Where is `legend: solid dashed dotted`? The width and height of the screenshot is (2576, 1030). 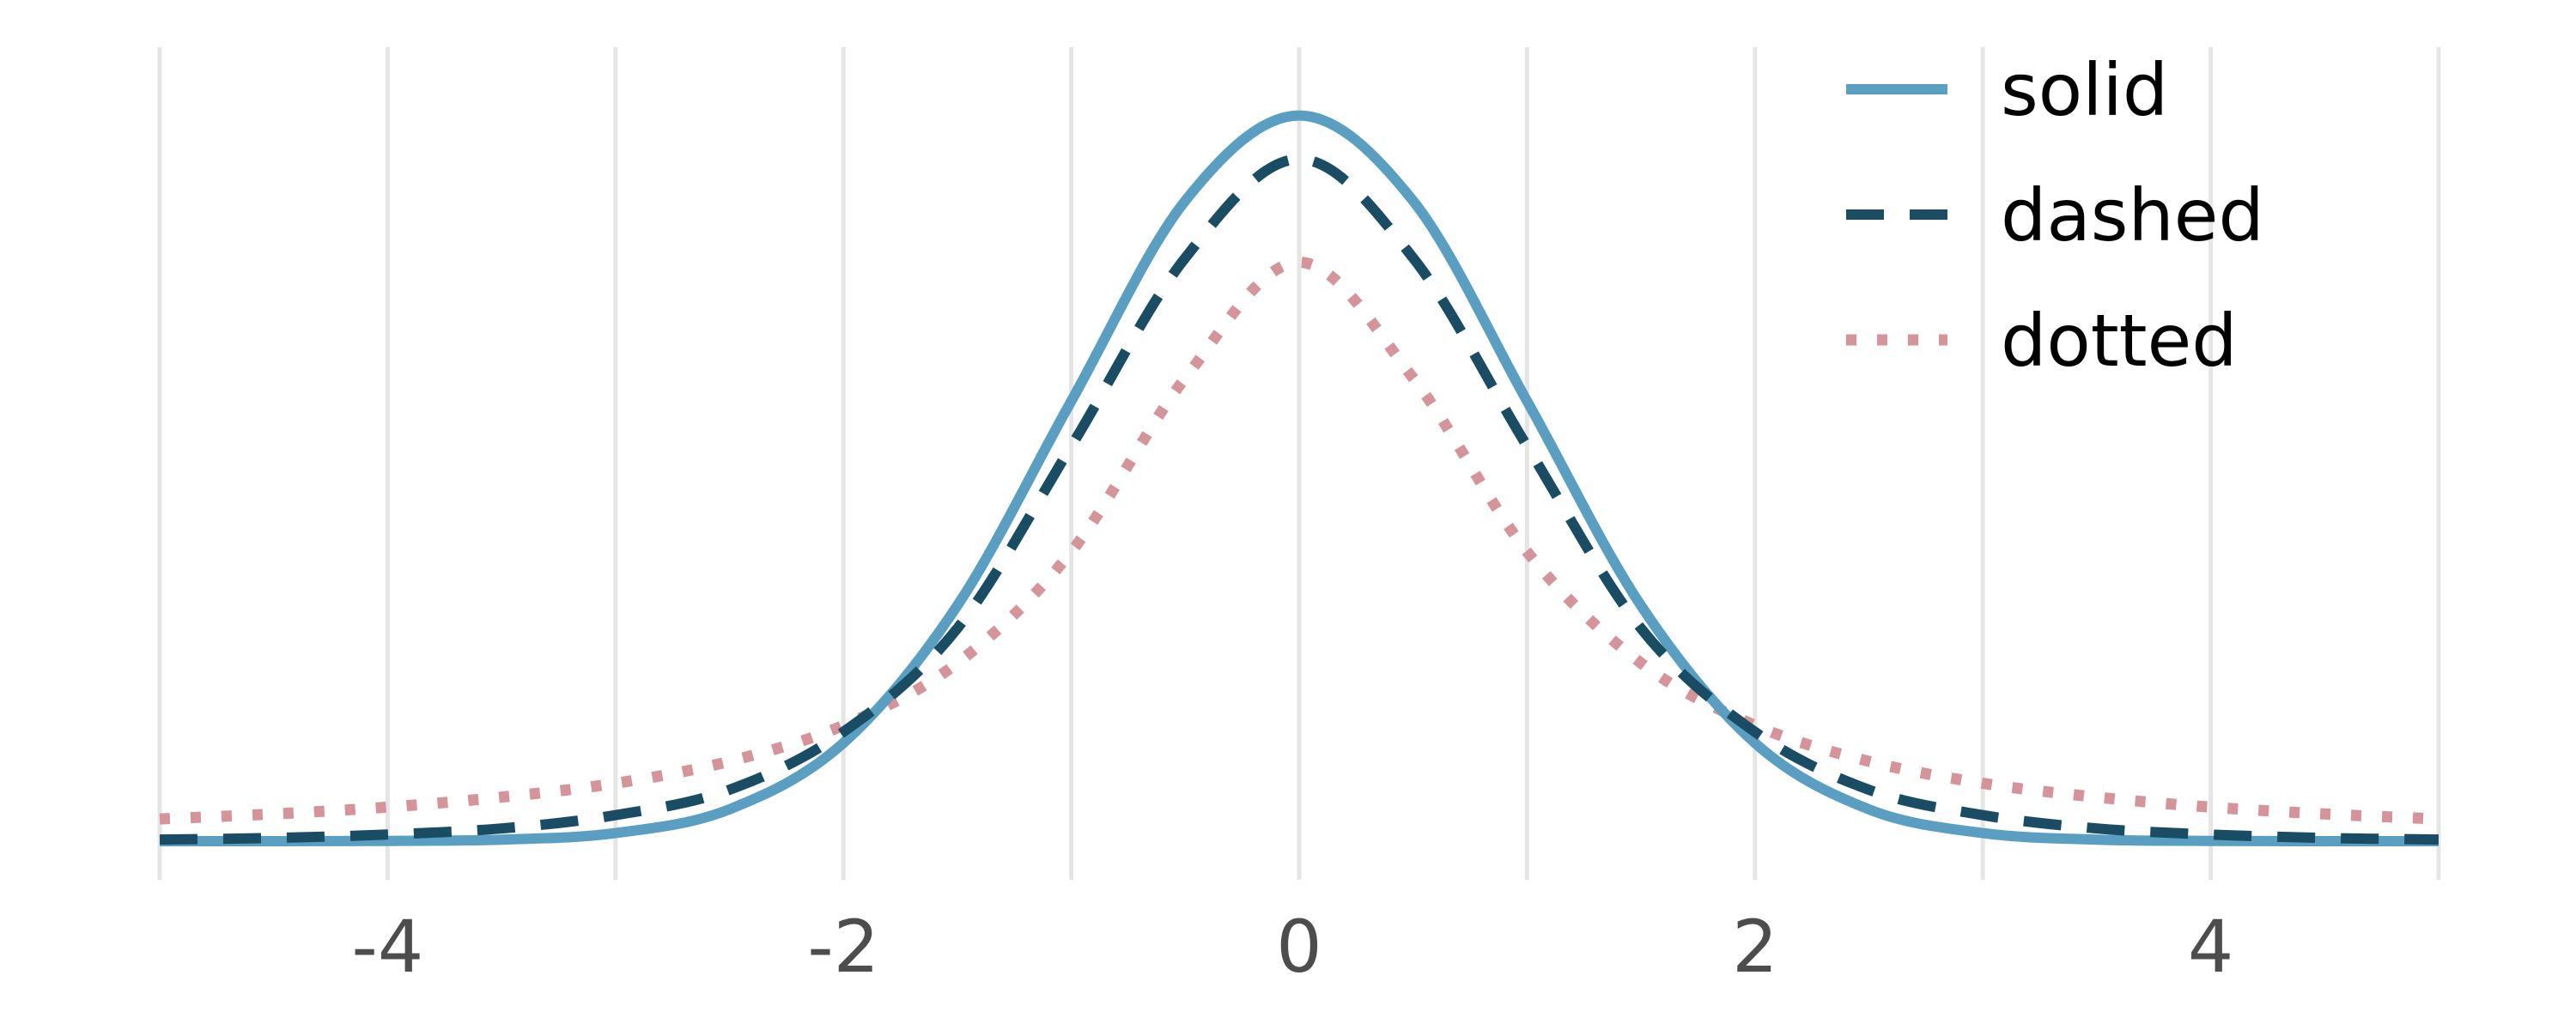
legend: solid dashed dotted is located at coordinates (2055, 215).